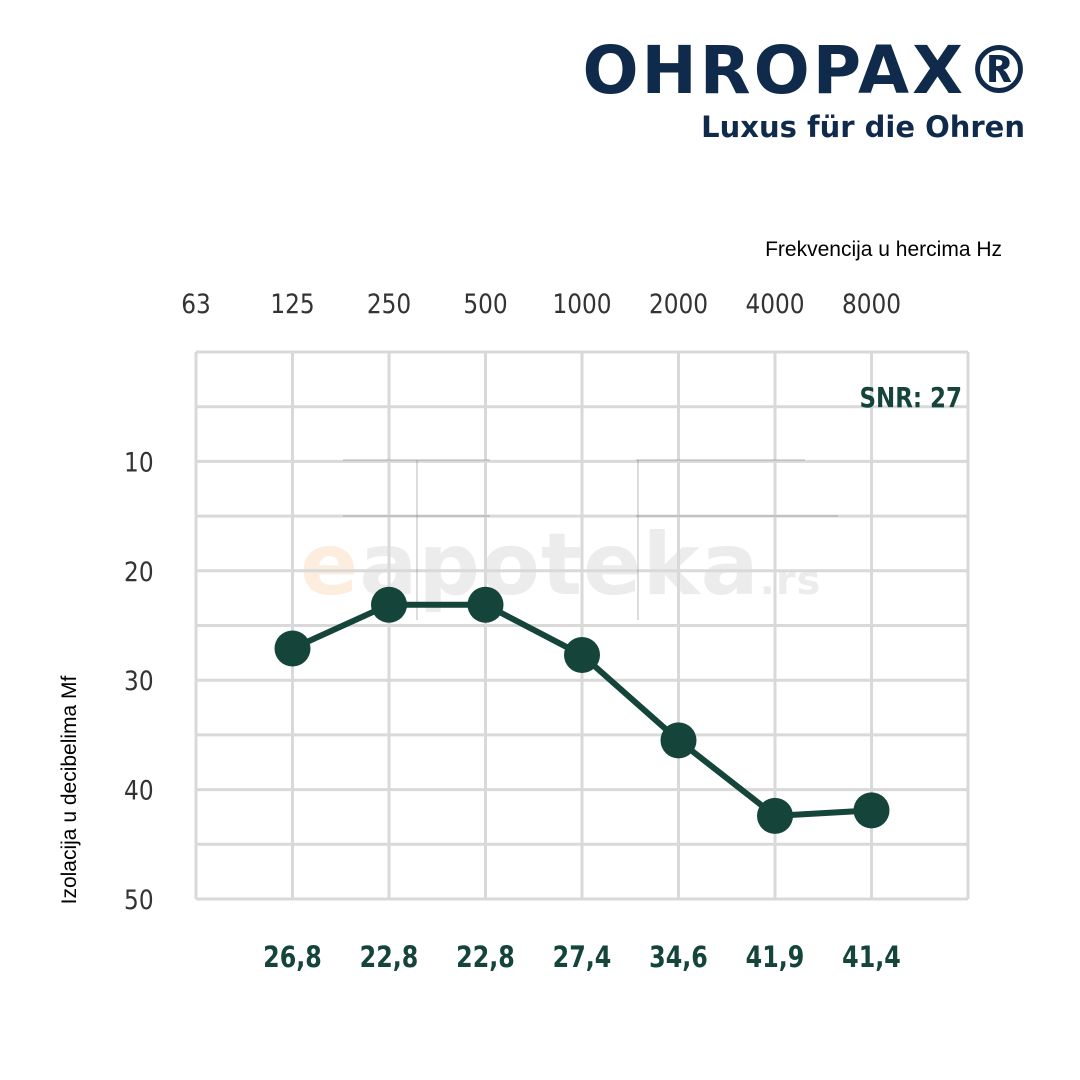 The image size is (1080, 1080). What do you see at coordinates (292, 958) in the screenshot?
I see `data-label: 26,8` at bounding box center [292, 958].